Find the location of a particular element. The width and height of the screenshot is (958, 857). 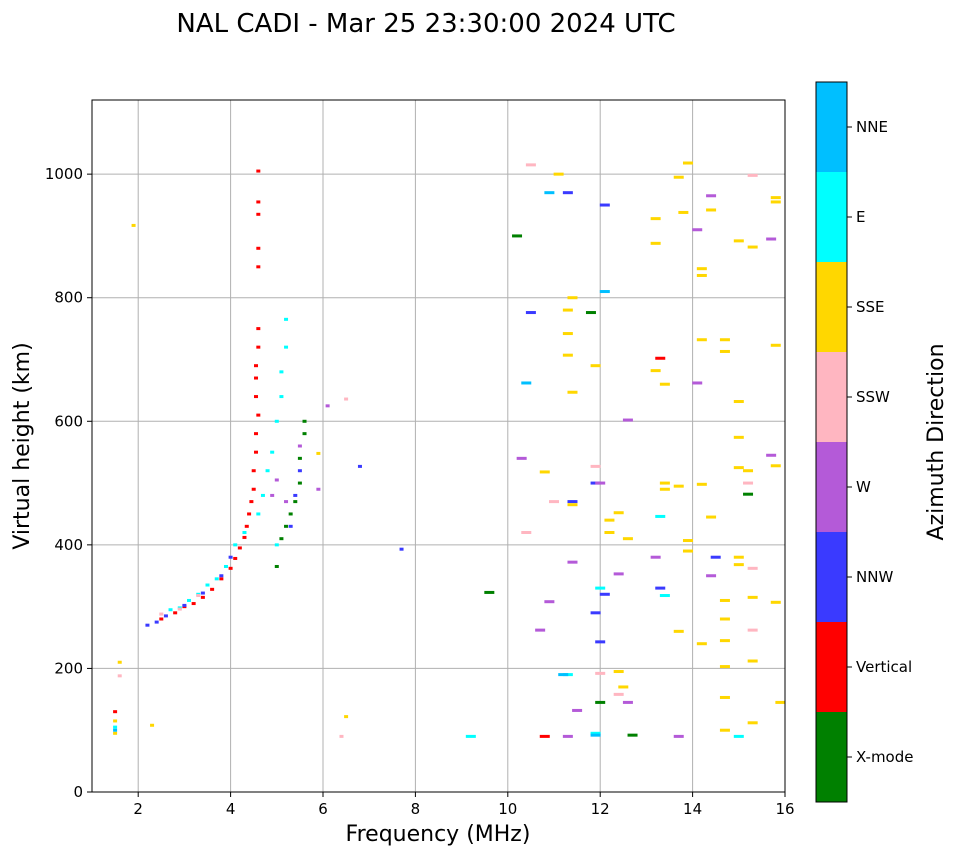

colorbar-label: E is located at coordinates (860, 217).